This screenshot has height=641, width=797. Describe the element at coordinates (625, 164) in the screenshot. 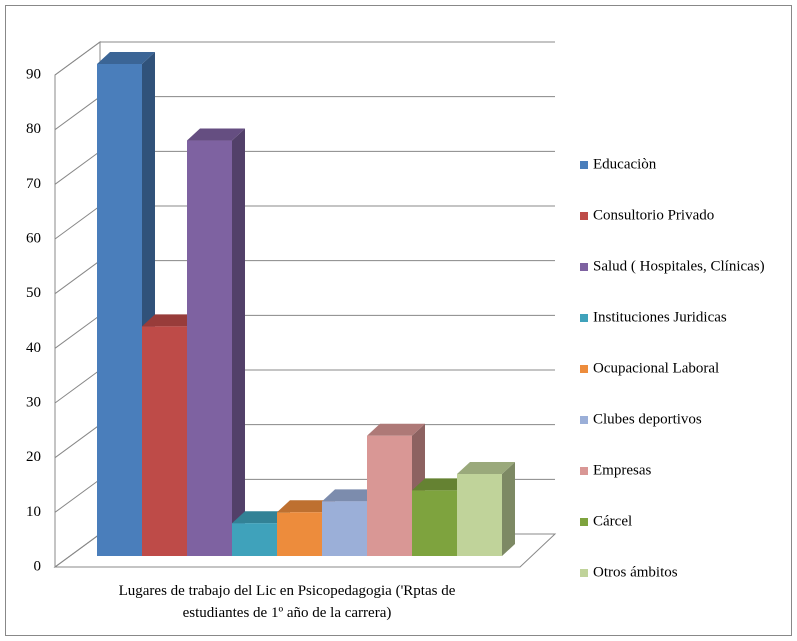

I see `legend-label: Educaciòn` at that location.